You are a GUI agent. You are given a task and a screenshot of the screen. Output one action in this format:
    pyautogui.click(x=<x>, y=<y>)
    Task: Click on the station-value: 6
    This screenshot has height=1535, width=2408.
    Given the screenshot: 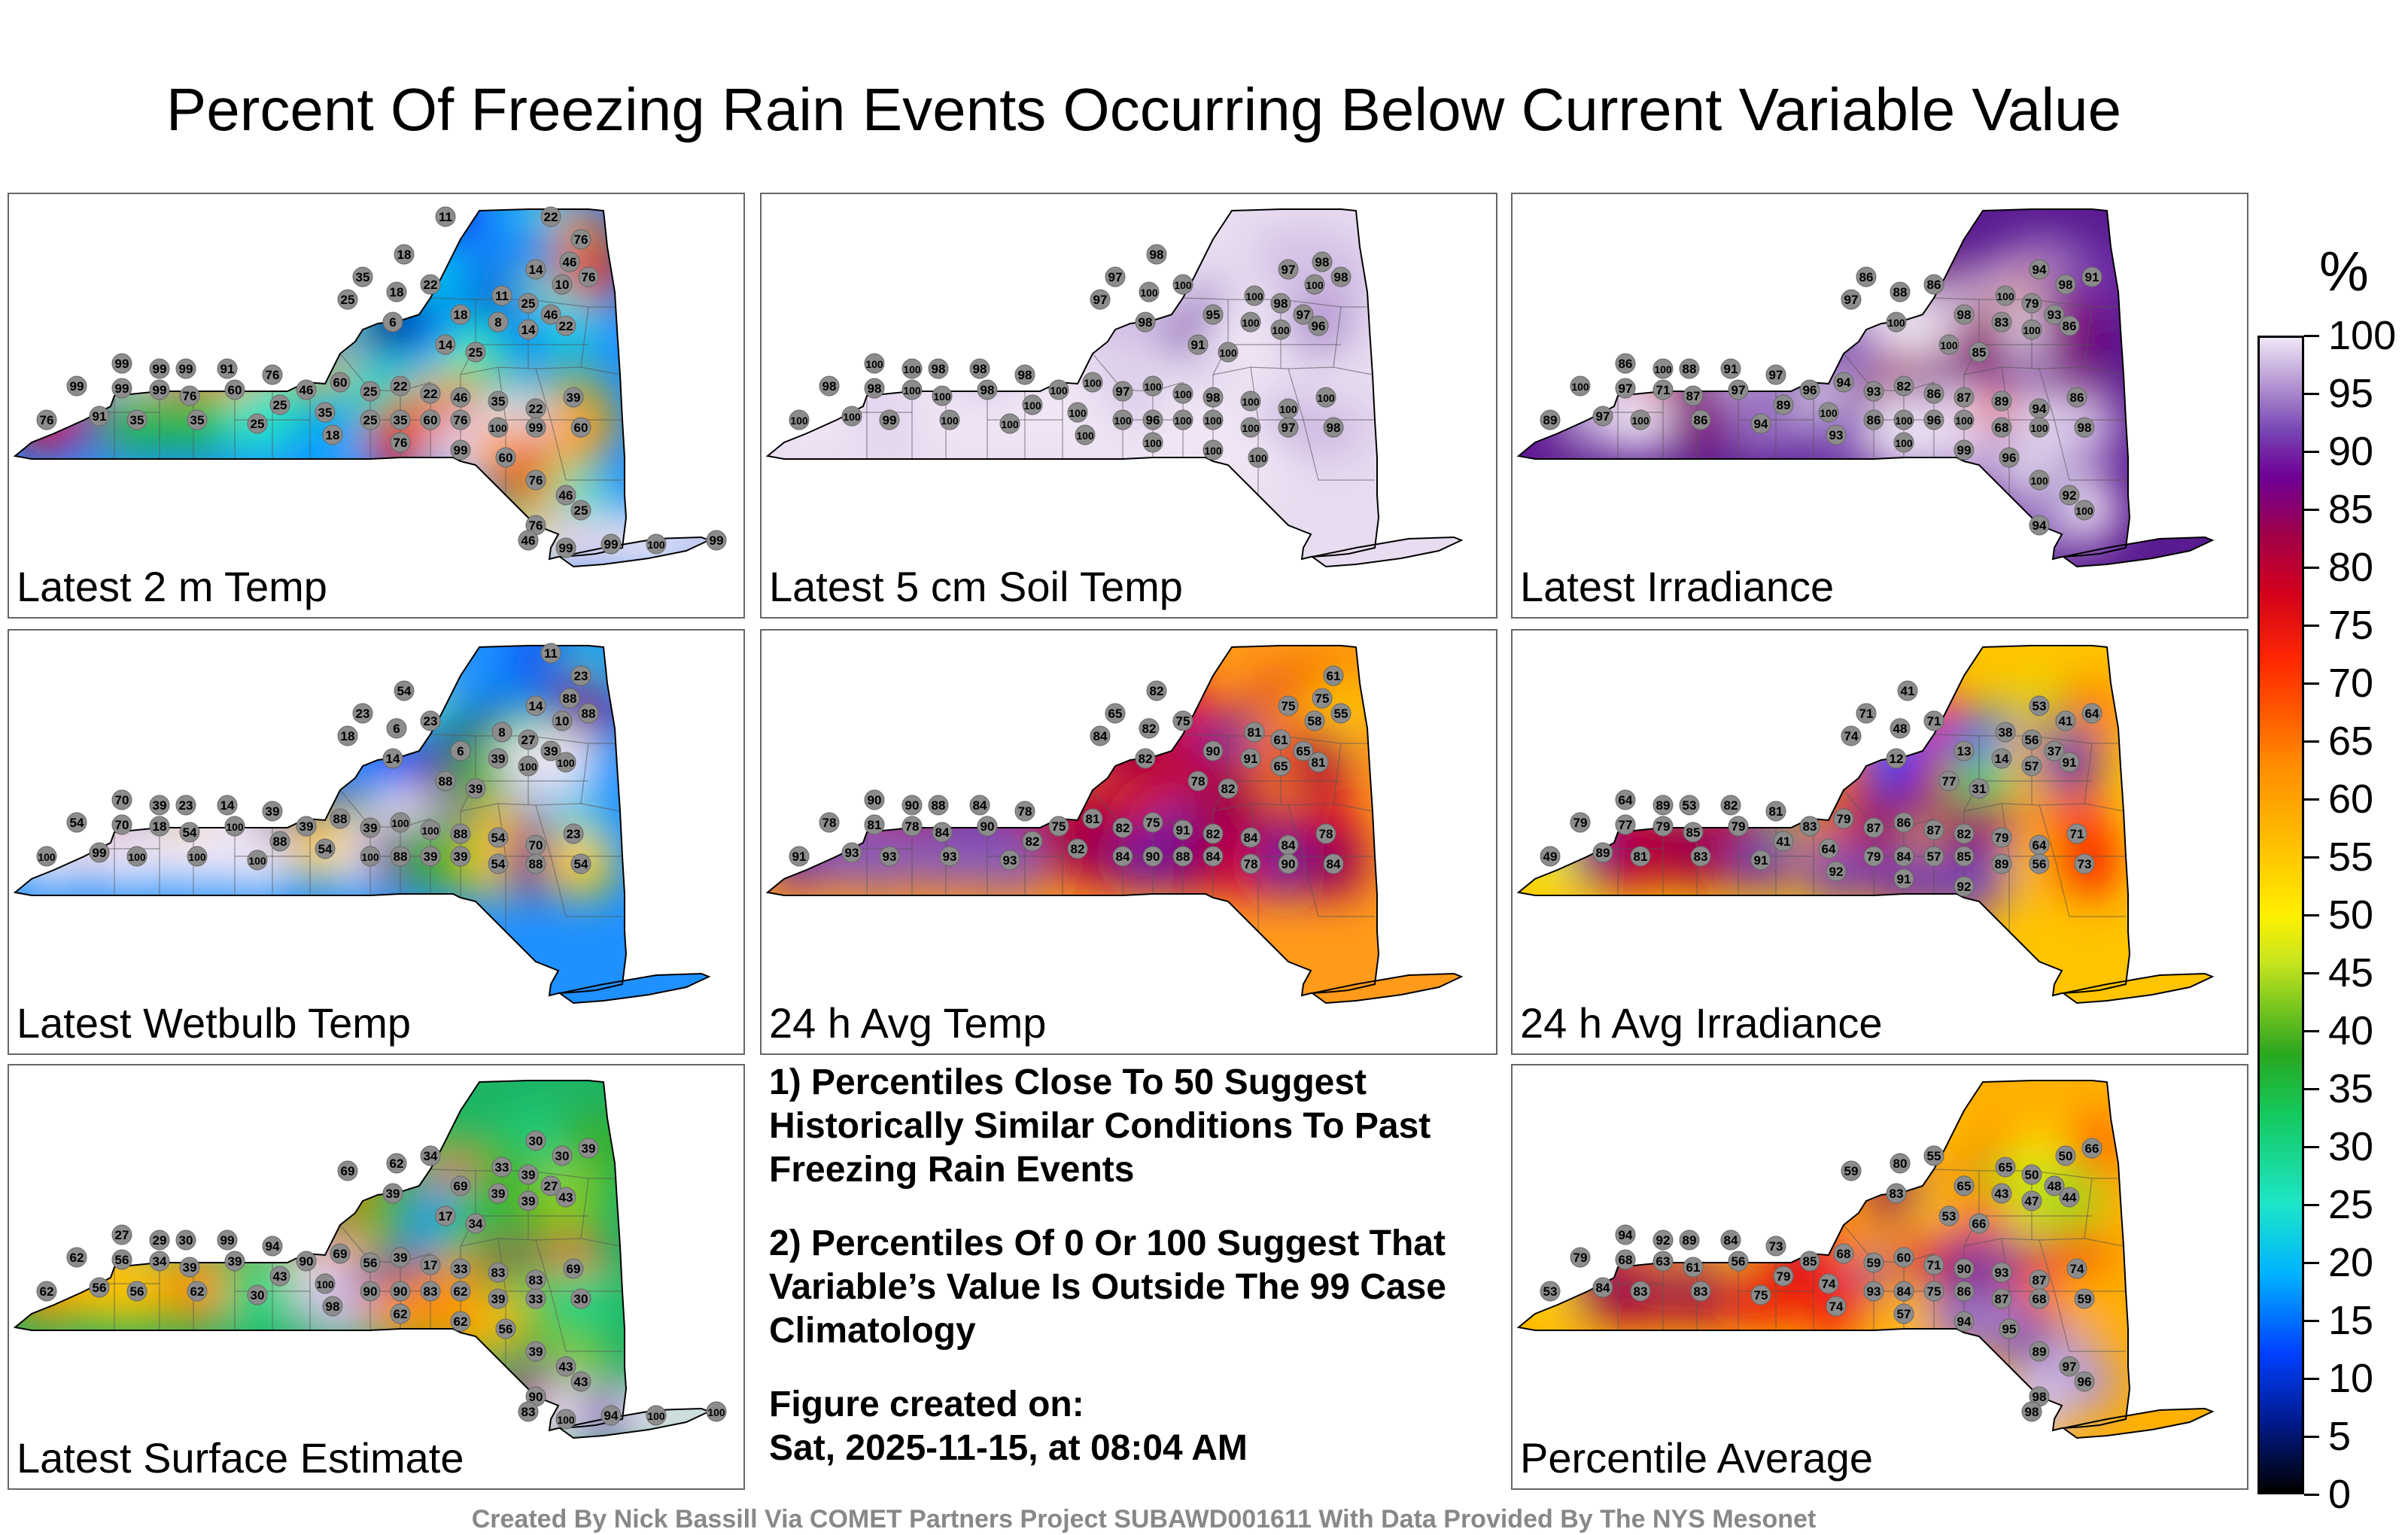 What is the action you would take?
    pyautogui.click(x=460, y=751)
    